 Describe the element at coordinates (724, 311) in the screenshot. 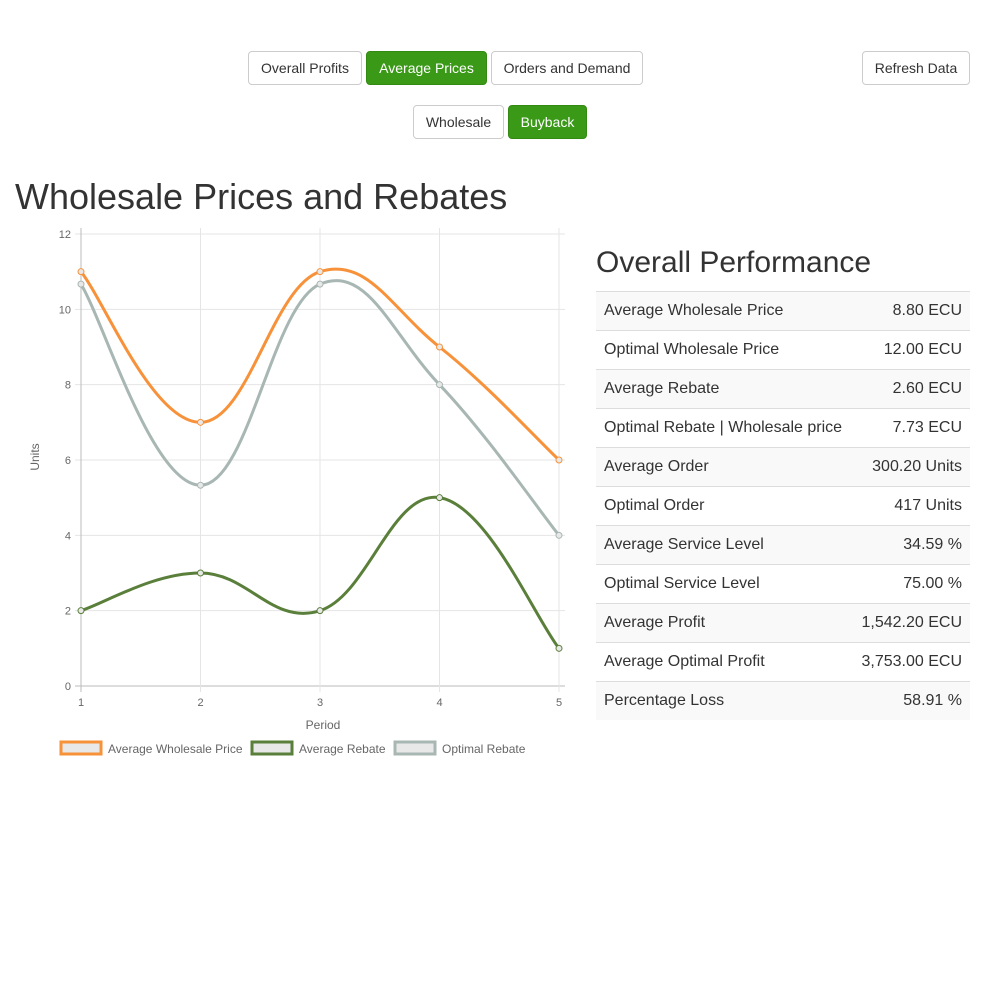

I see `performance-label: Average Wholesale Price` at that location.